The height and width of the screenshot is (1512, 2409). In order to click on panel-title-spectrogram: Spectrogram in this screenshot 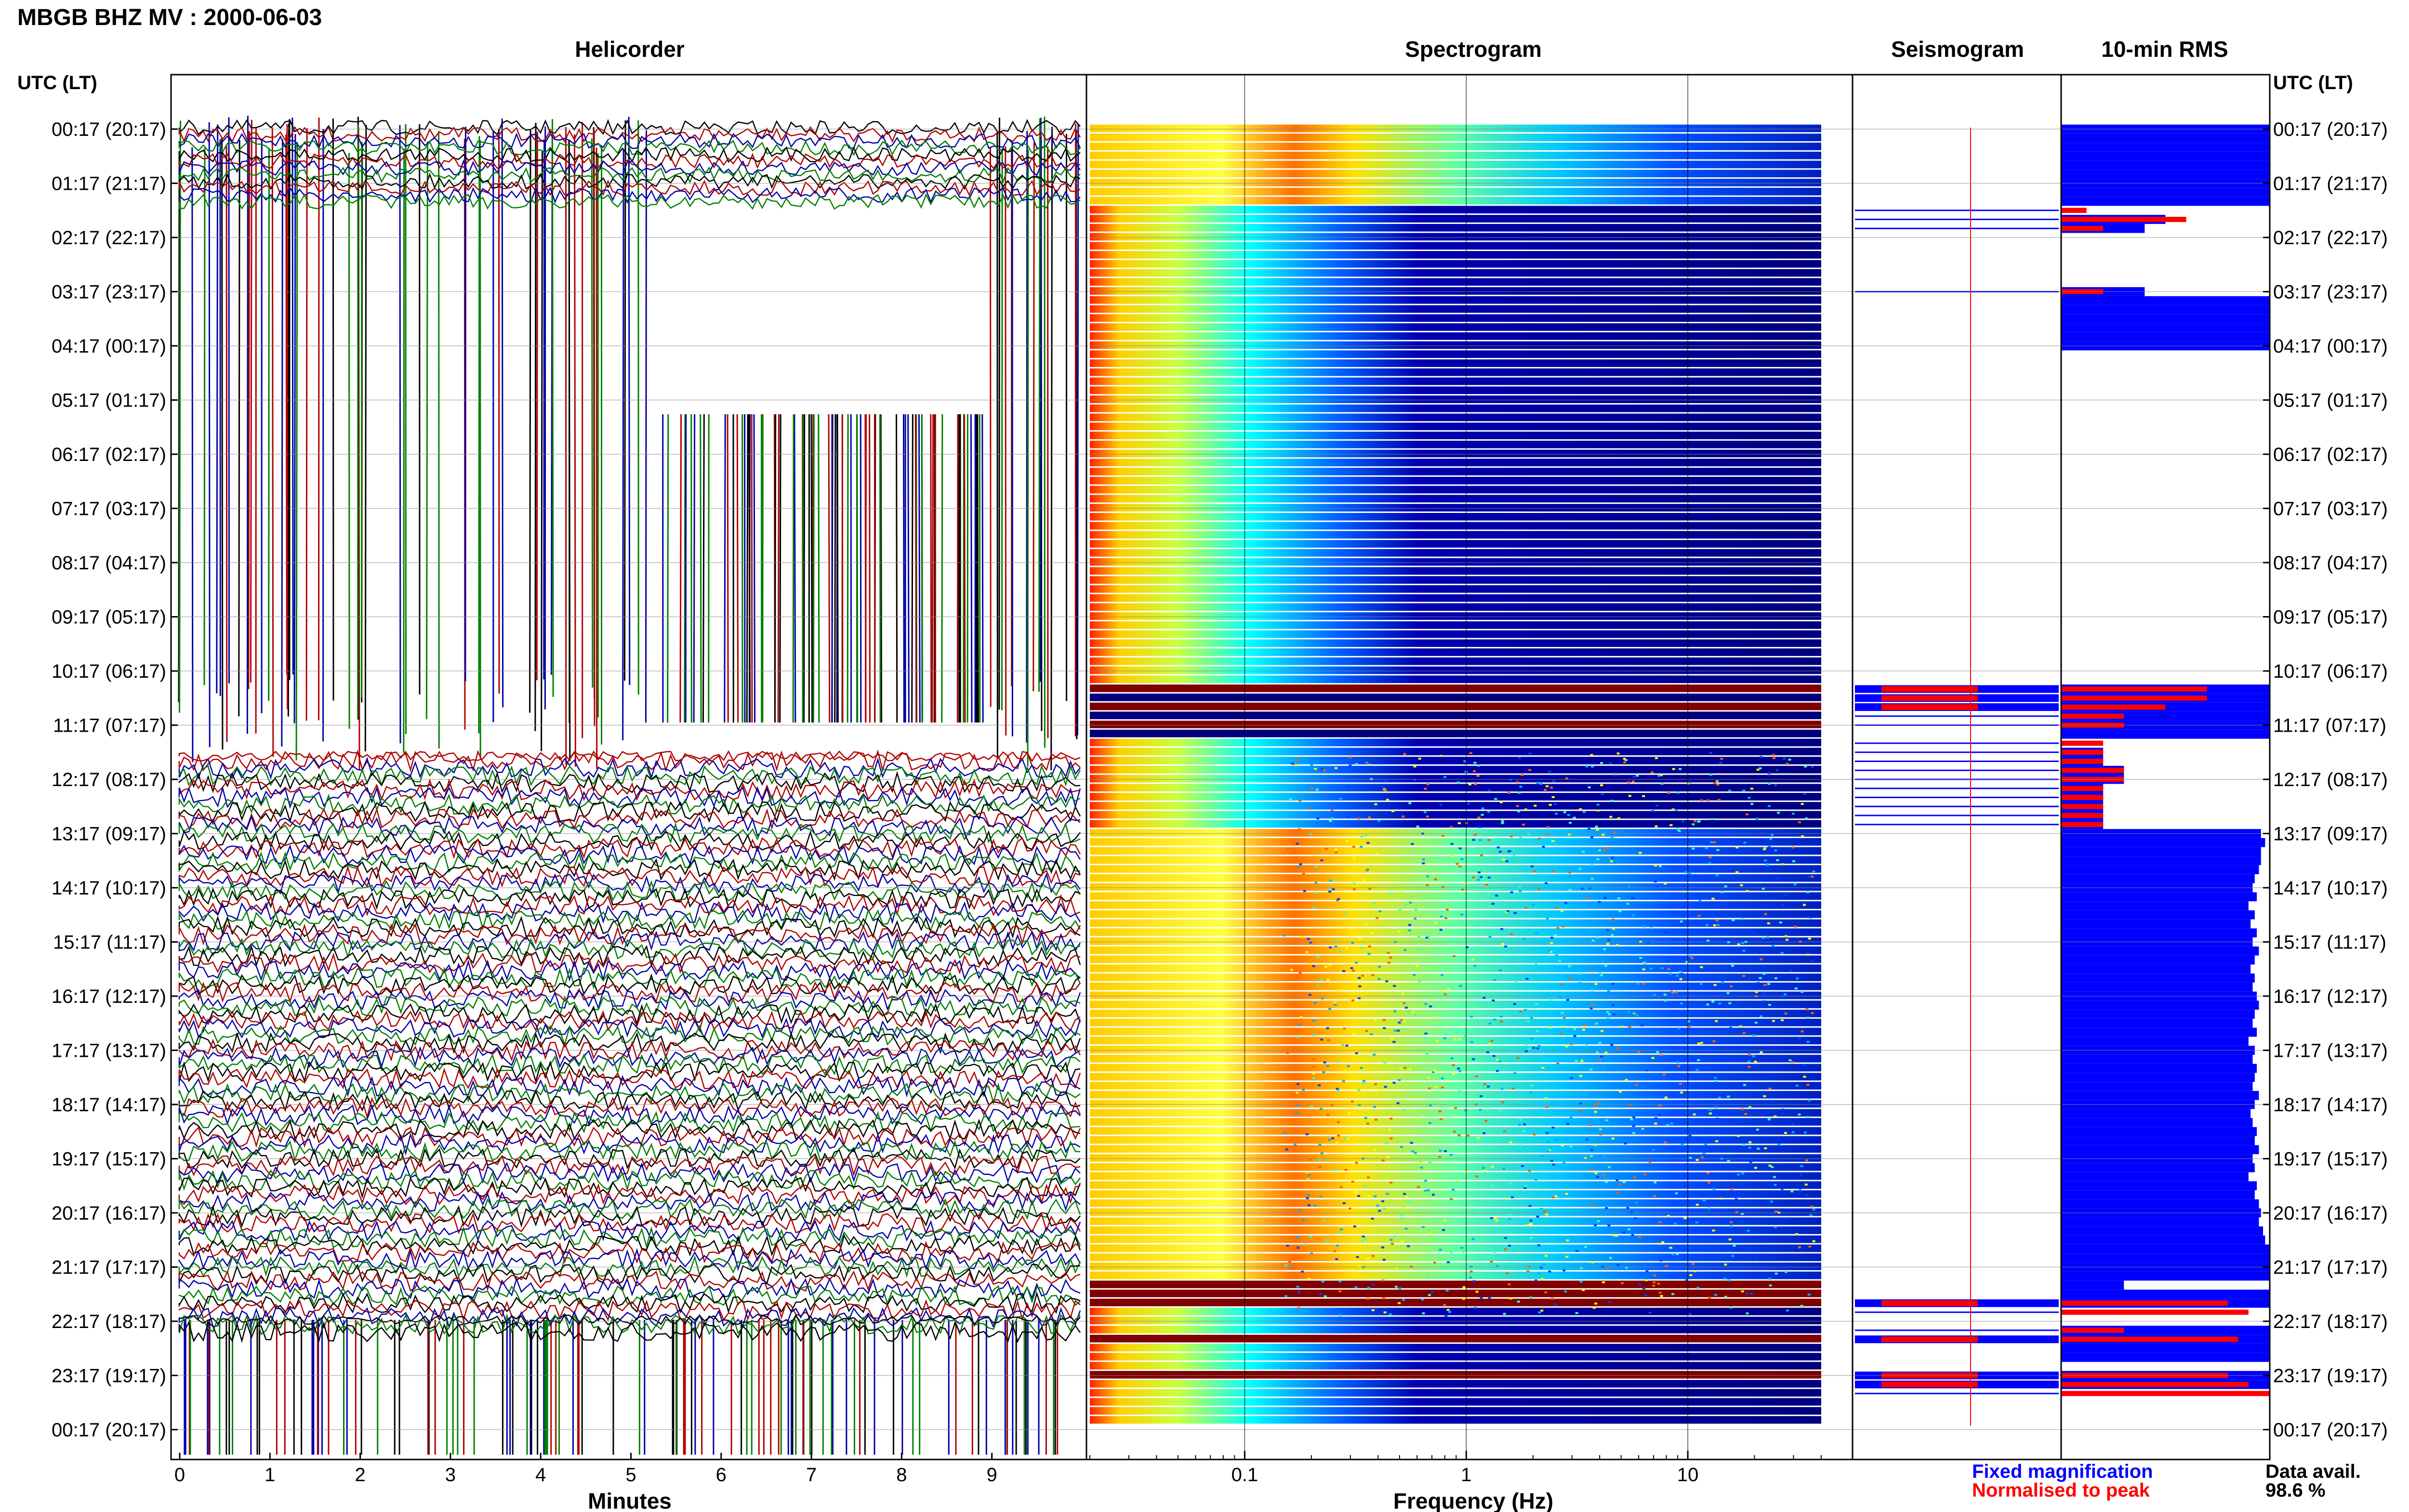, I will do `click(1473, 49)`.